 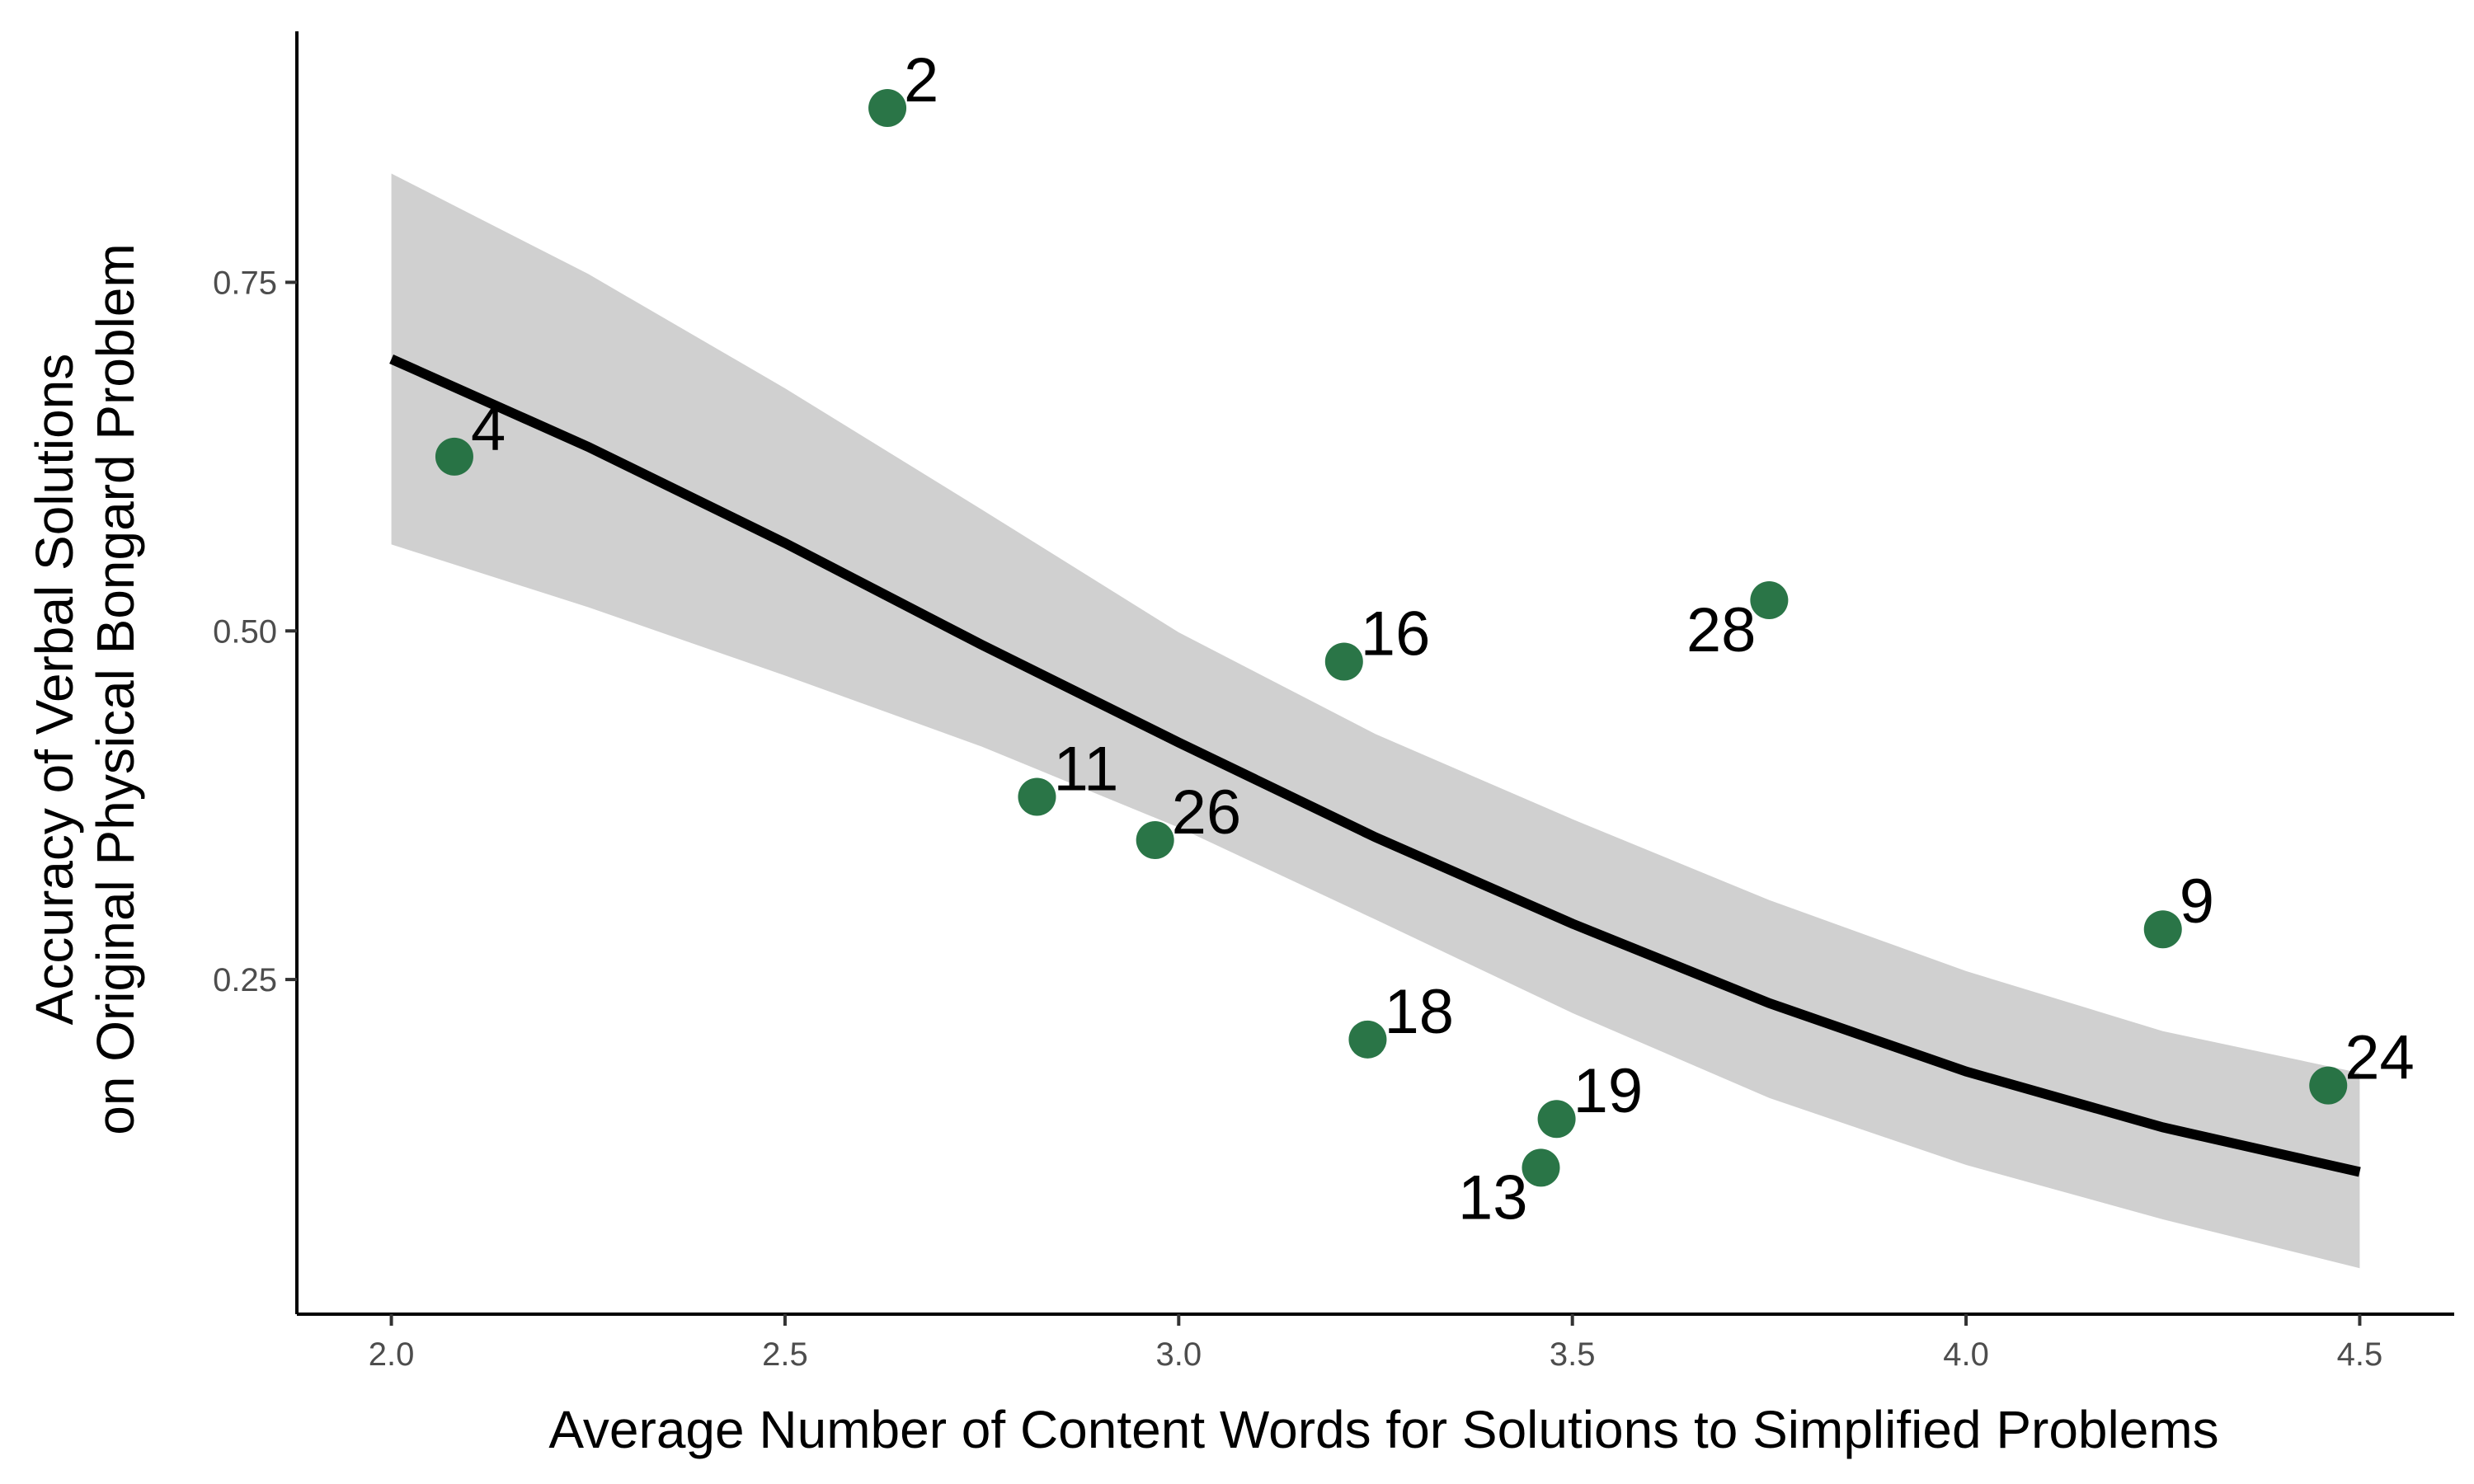 What do you see at coordinates (785, 1354) in the screenshot?
I see `x-tick-label: 2.5` at bounding box center [785, 1354].